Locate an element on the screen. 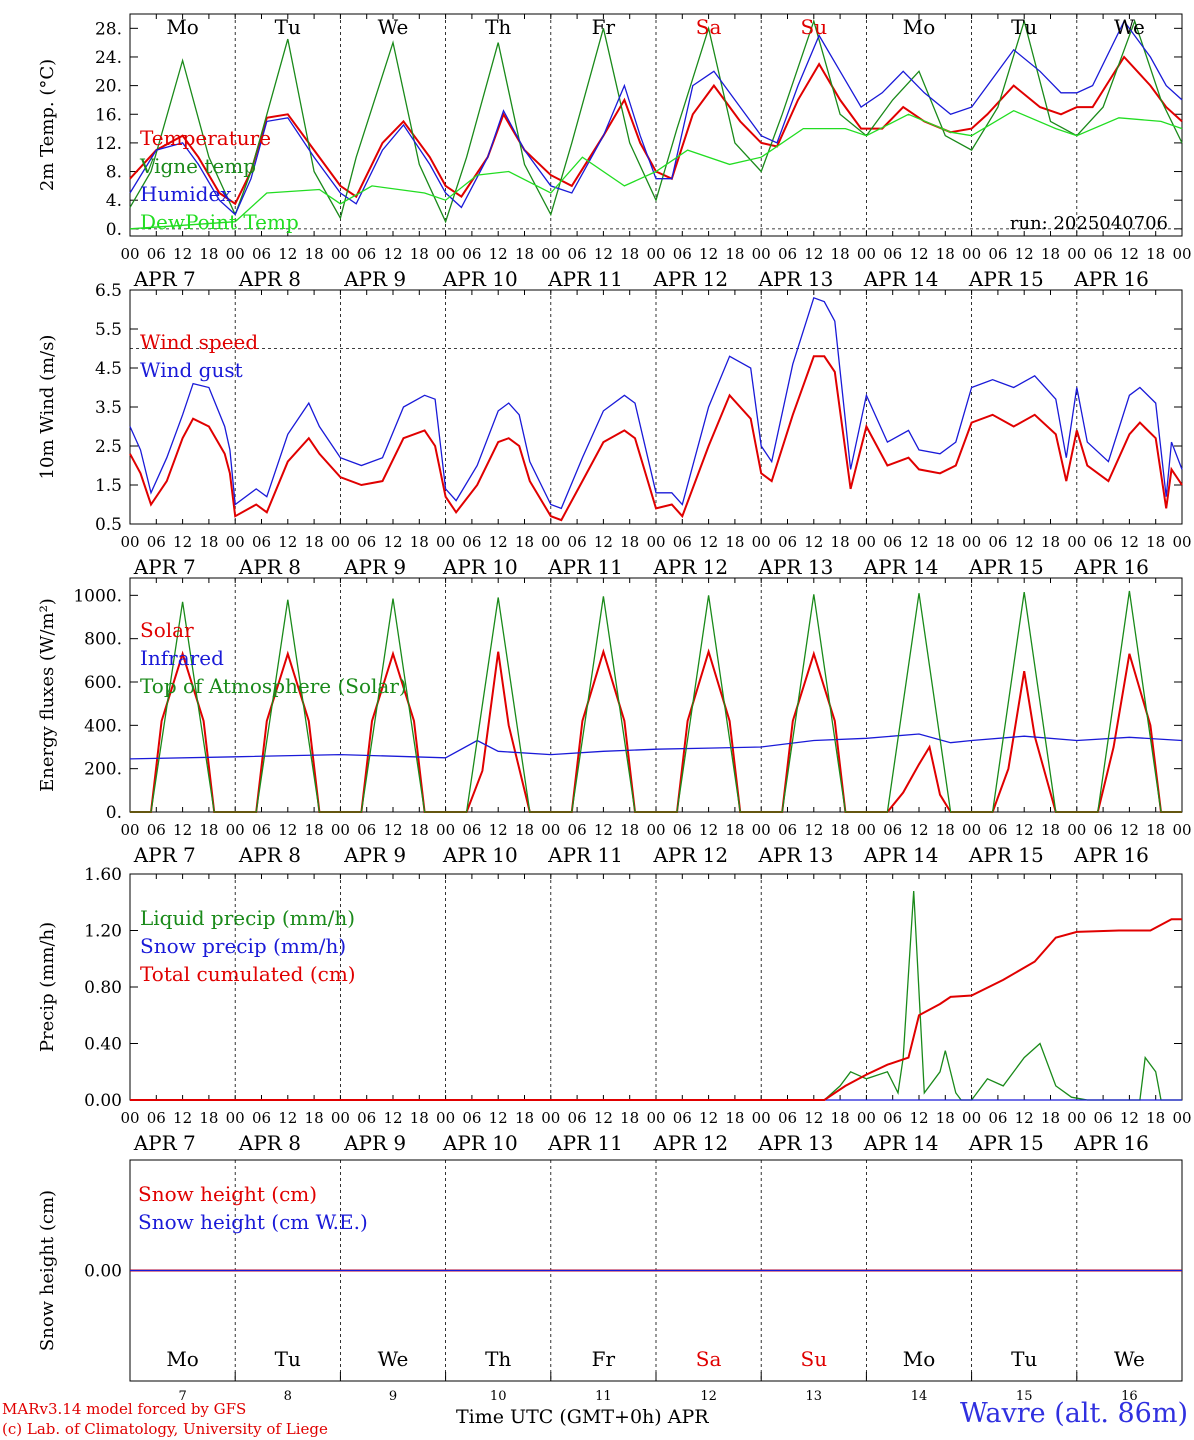  y-tick-label: 800. is located at coordinates (103, 640).